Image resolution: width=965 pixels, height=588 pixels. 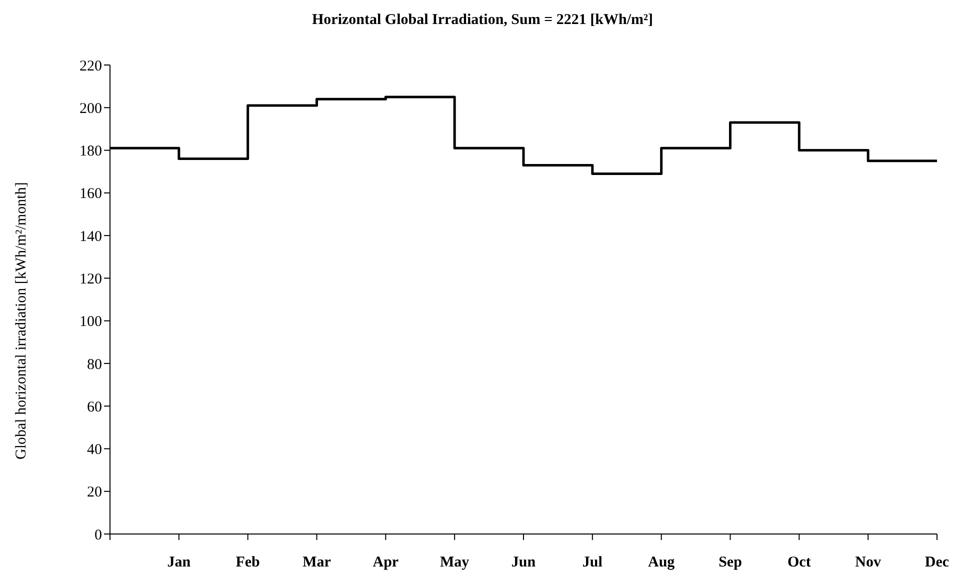 What do you see at coordinates (91, 194) in the screenshot?
I see `y-tick-label: 160` at bounding box center [91, 194].